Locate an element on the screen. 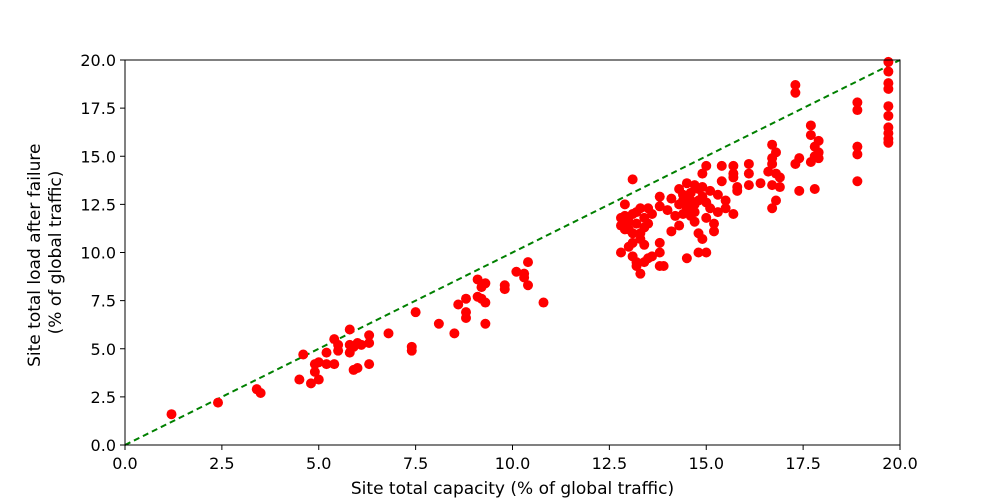  x-tick-label: 2.5 is located at coordinates (221, 463).